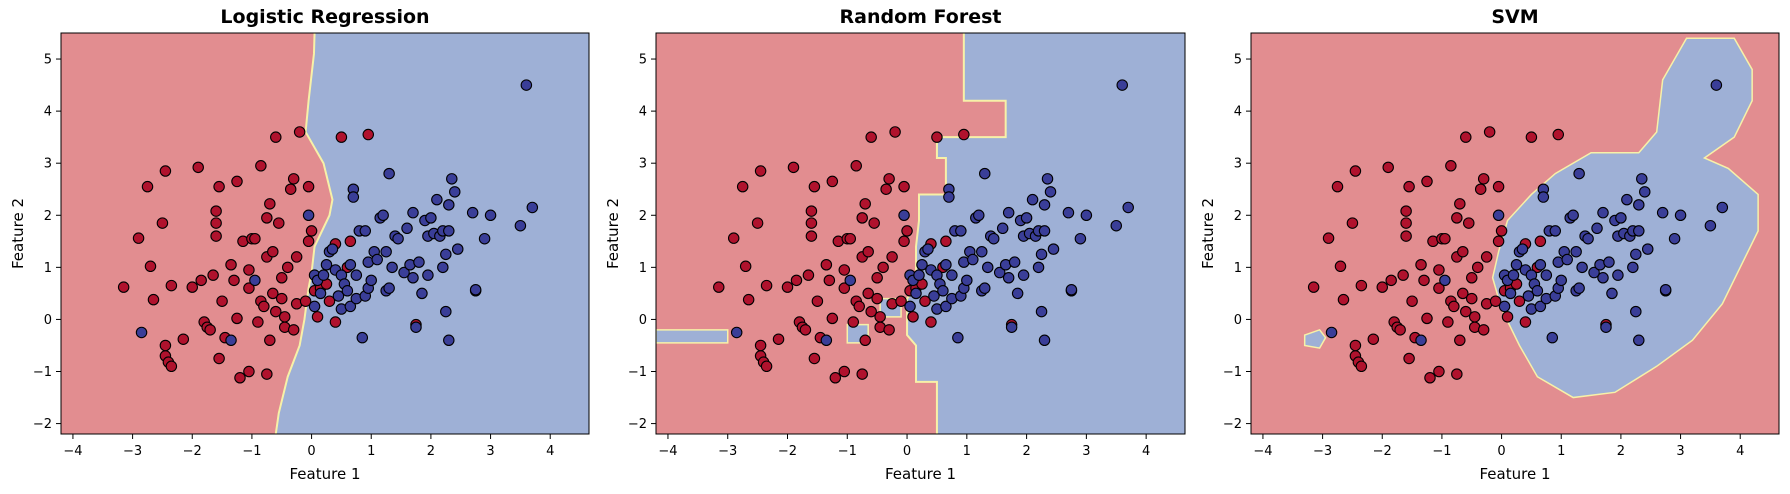 The width and height of the screenshot is (1790, 494). What do you see at coordinates (1208, 233) in the screenshot?
I see `y-axis-label: Feature 2` at bounding box center [1208, 233].